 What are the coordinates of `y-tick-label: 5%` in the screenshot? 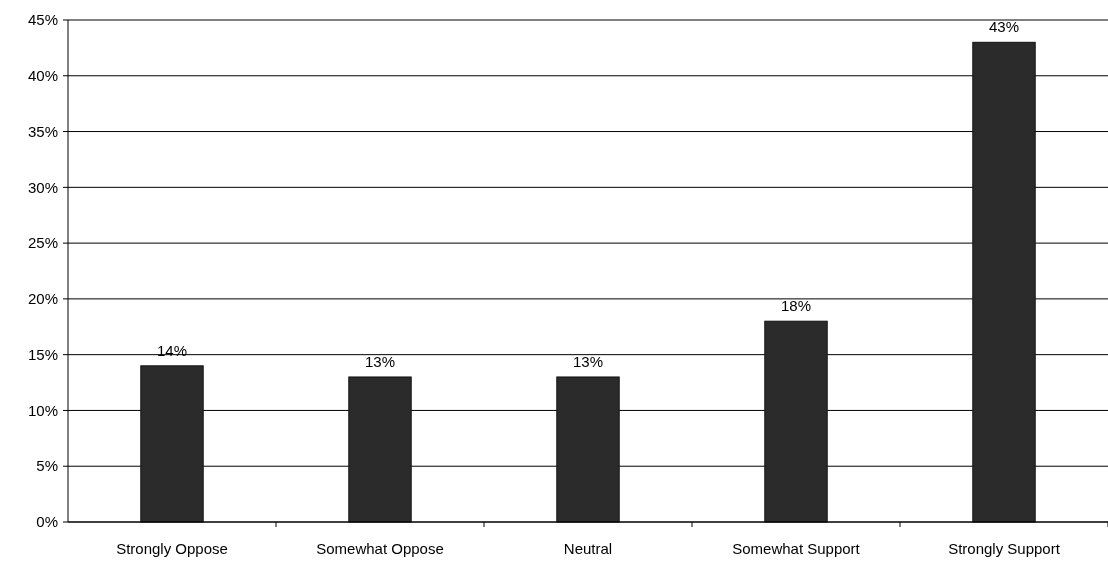 It's located at (47, 466).